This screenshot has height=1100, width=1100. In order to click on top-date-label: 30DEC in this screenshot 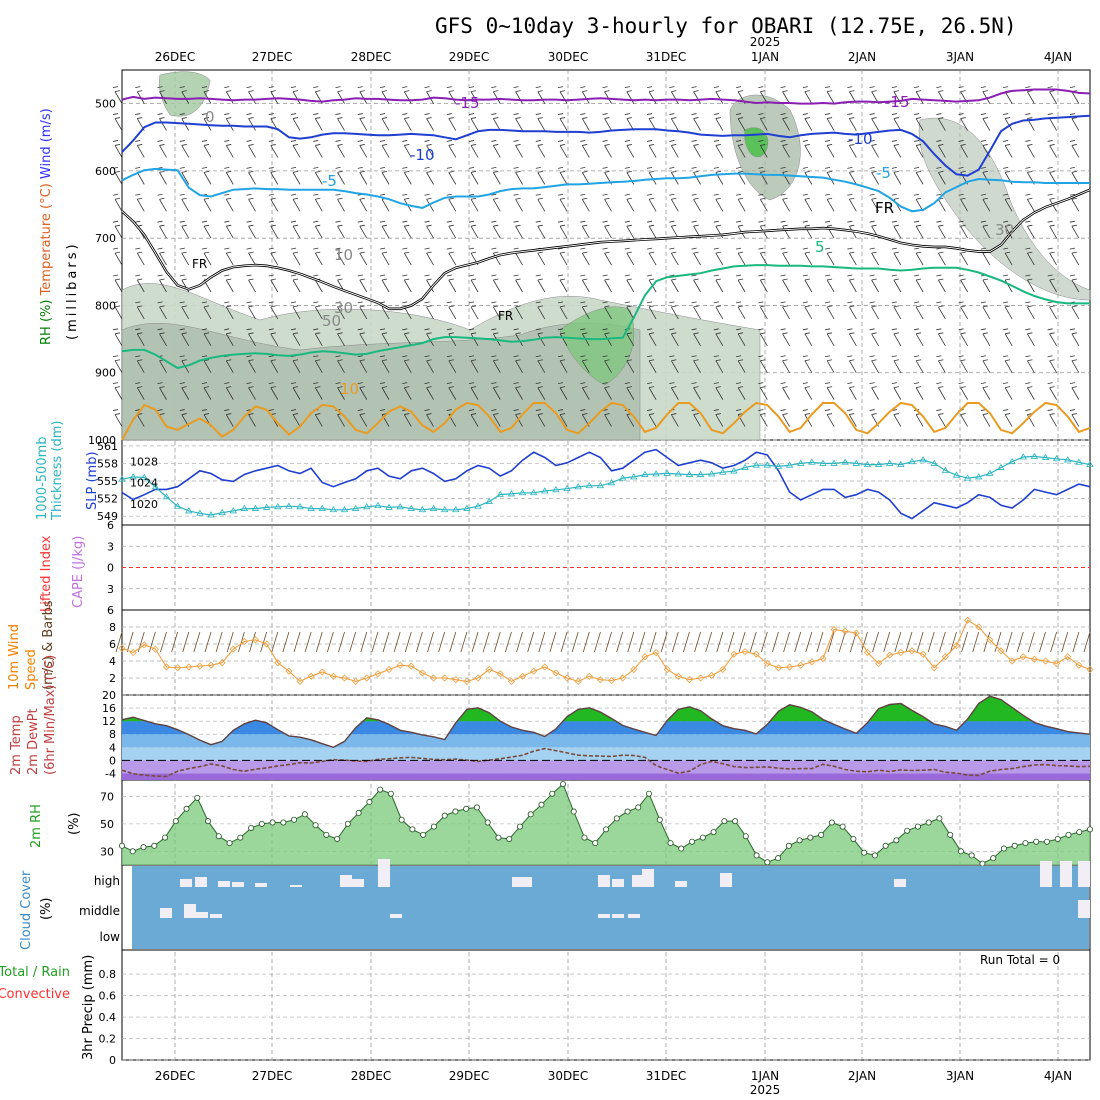, I will do `click(568, 57)`.